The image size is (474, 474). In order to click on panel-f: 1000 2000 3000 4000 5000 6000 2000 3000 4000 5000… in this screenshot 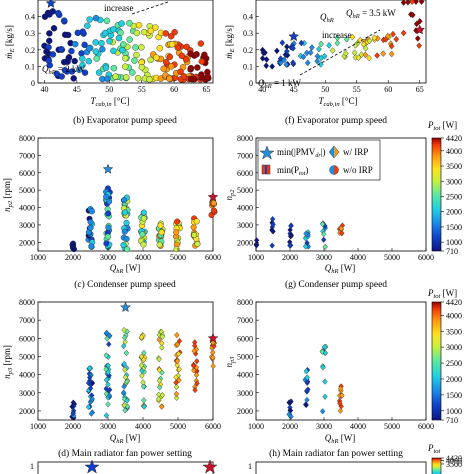, I will do `click(329, 212)`.